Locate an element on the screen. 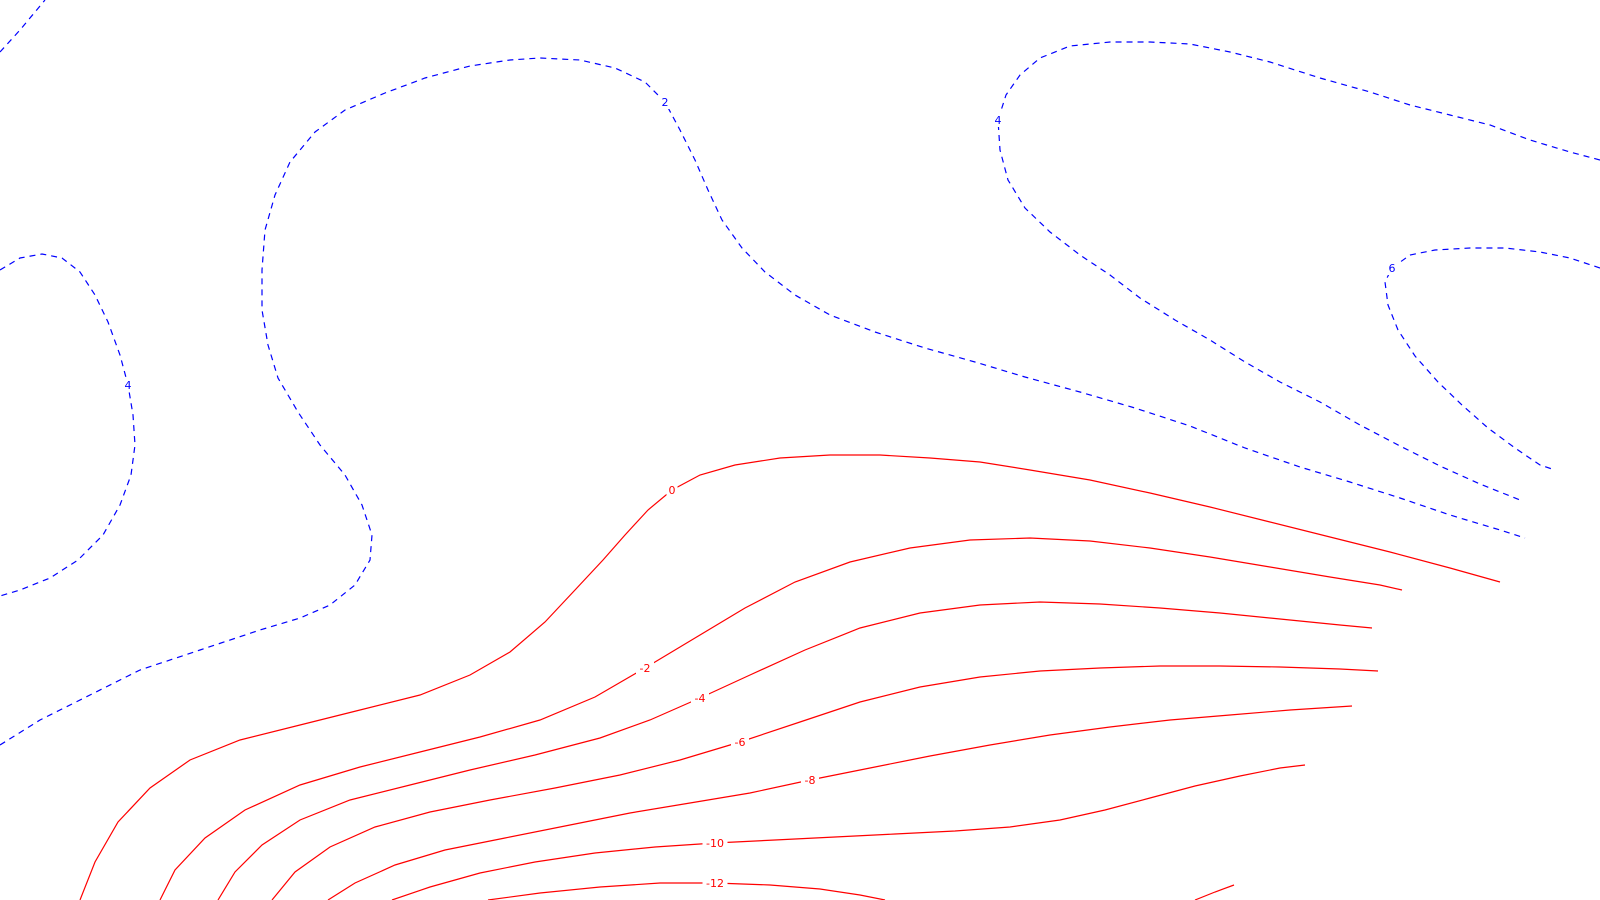  contour-neg6-label-bg is located at coordinates (740, 742).